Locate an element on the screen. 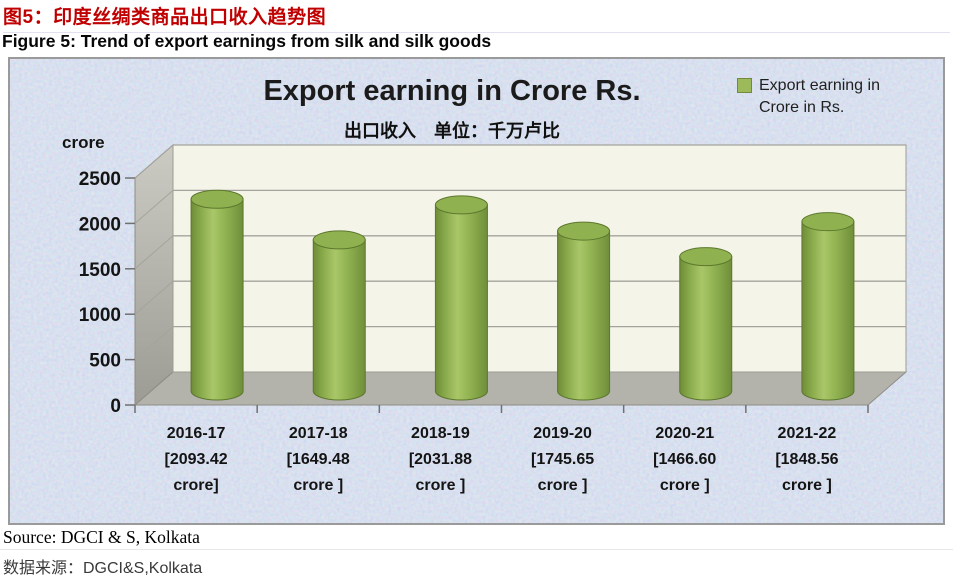  y-axis-title: crore is located at coordinates (83, 142).